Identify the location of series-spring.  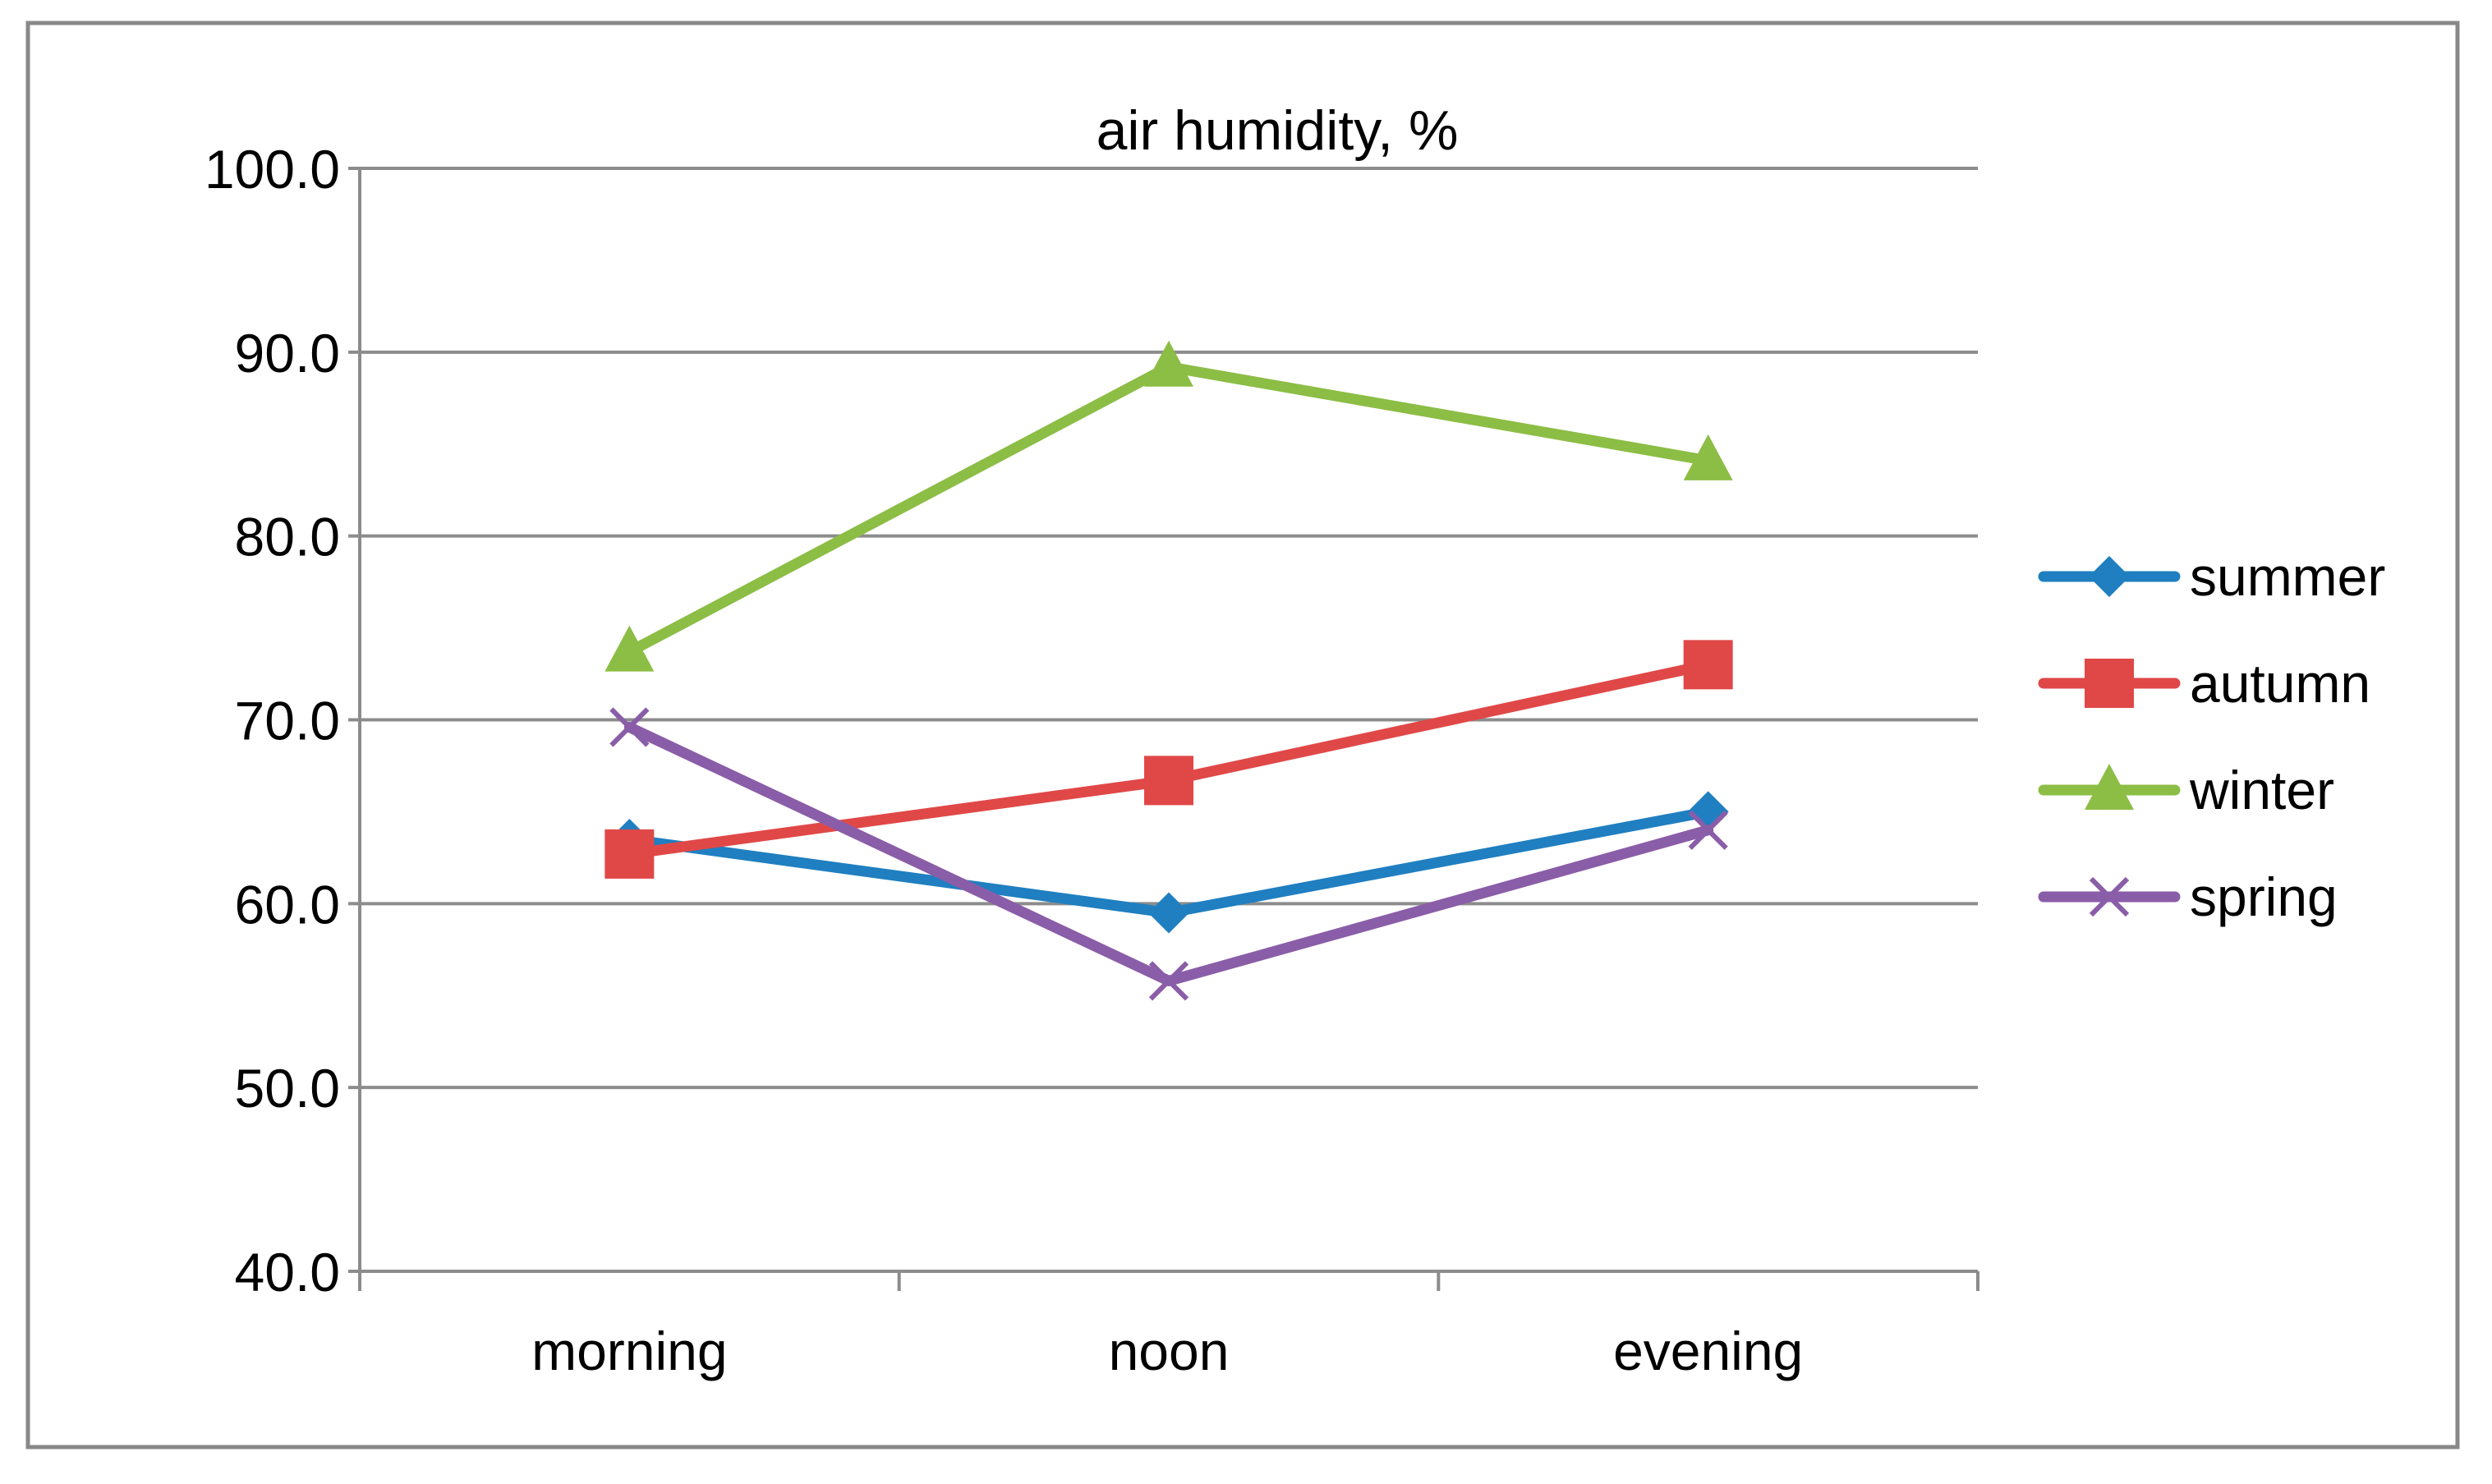
(1168, 854).